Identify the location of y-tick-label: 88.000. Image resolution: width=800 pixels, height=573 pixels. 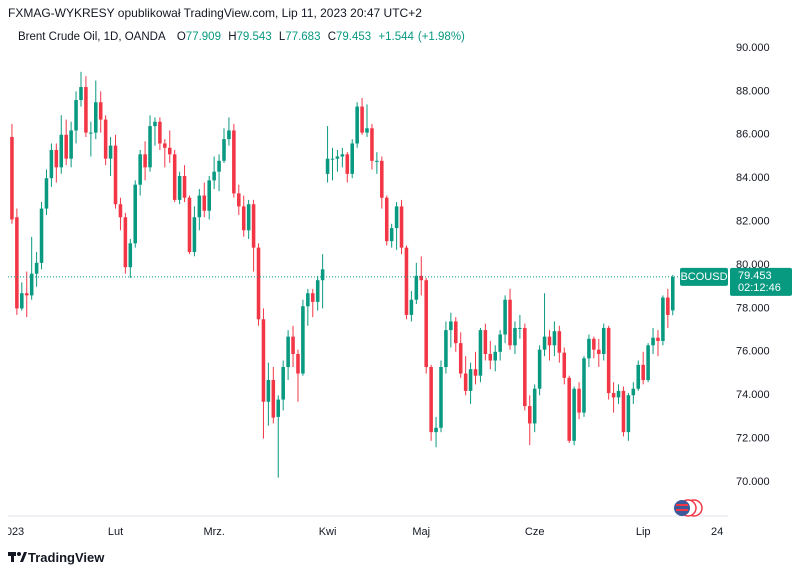
(753, 91).